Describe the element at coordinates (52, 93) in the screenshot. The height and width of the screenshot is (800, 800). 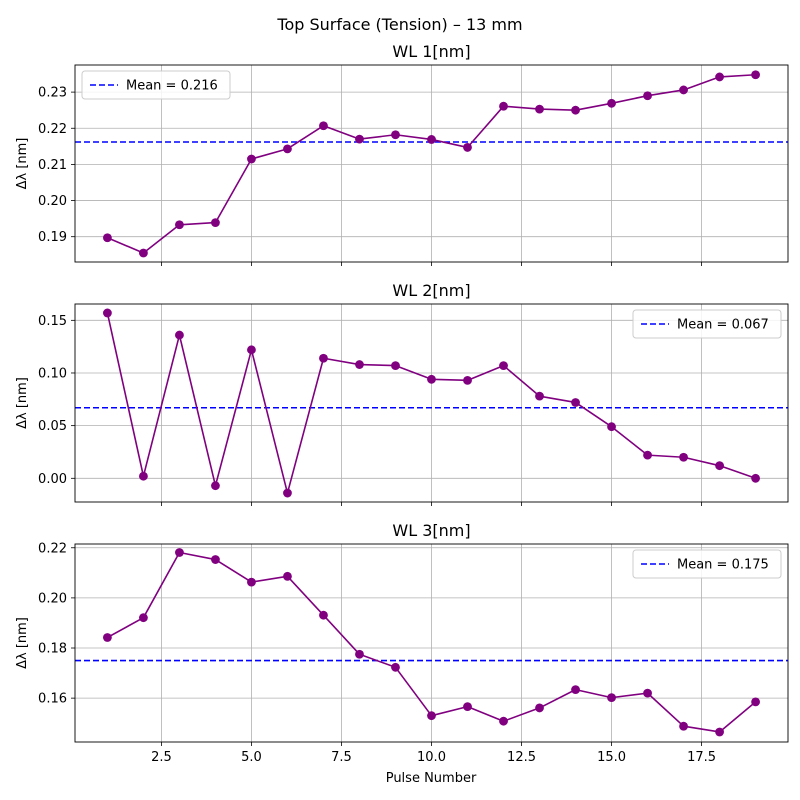
I see `y-tick-label: 0.23` at that location.